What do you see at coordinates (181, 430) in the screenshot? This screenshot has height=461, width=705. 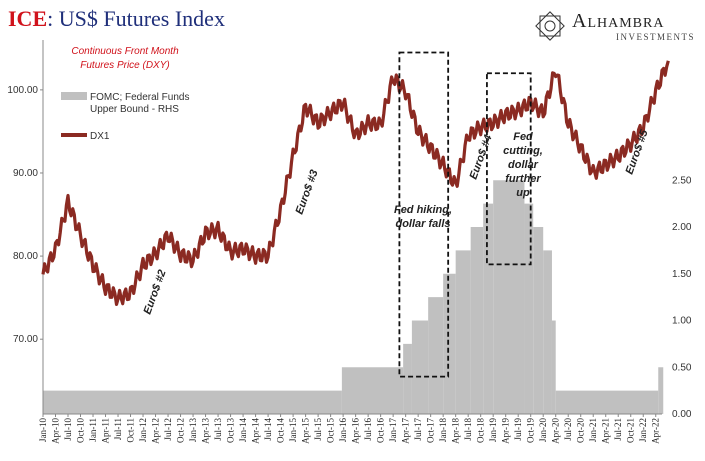 I see `x-tick-label-11: Oct-12` at bounding box center [181, 430].